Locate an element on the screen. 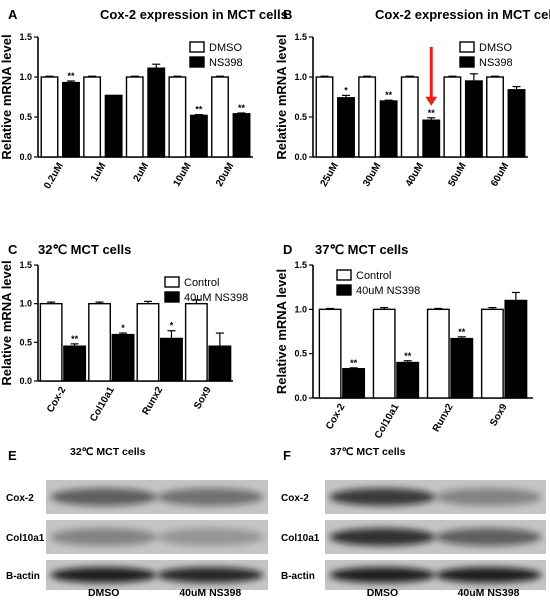  x-tick-label: 50uM is located at coordinates (457, 175).